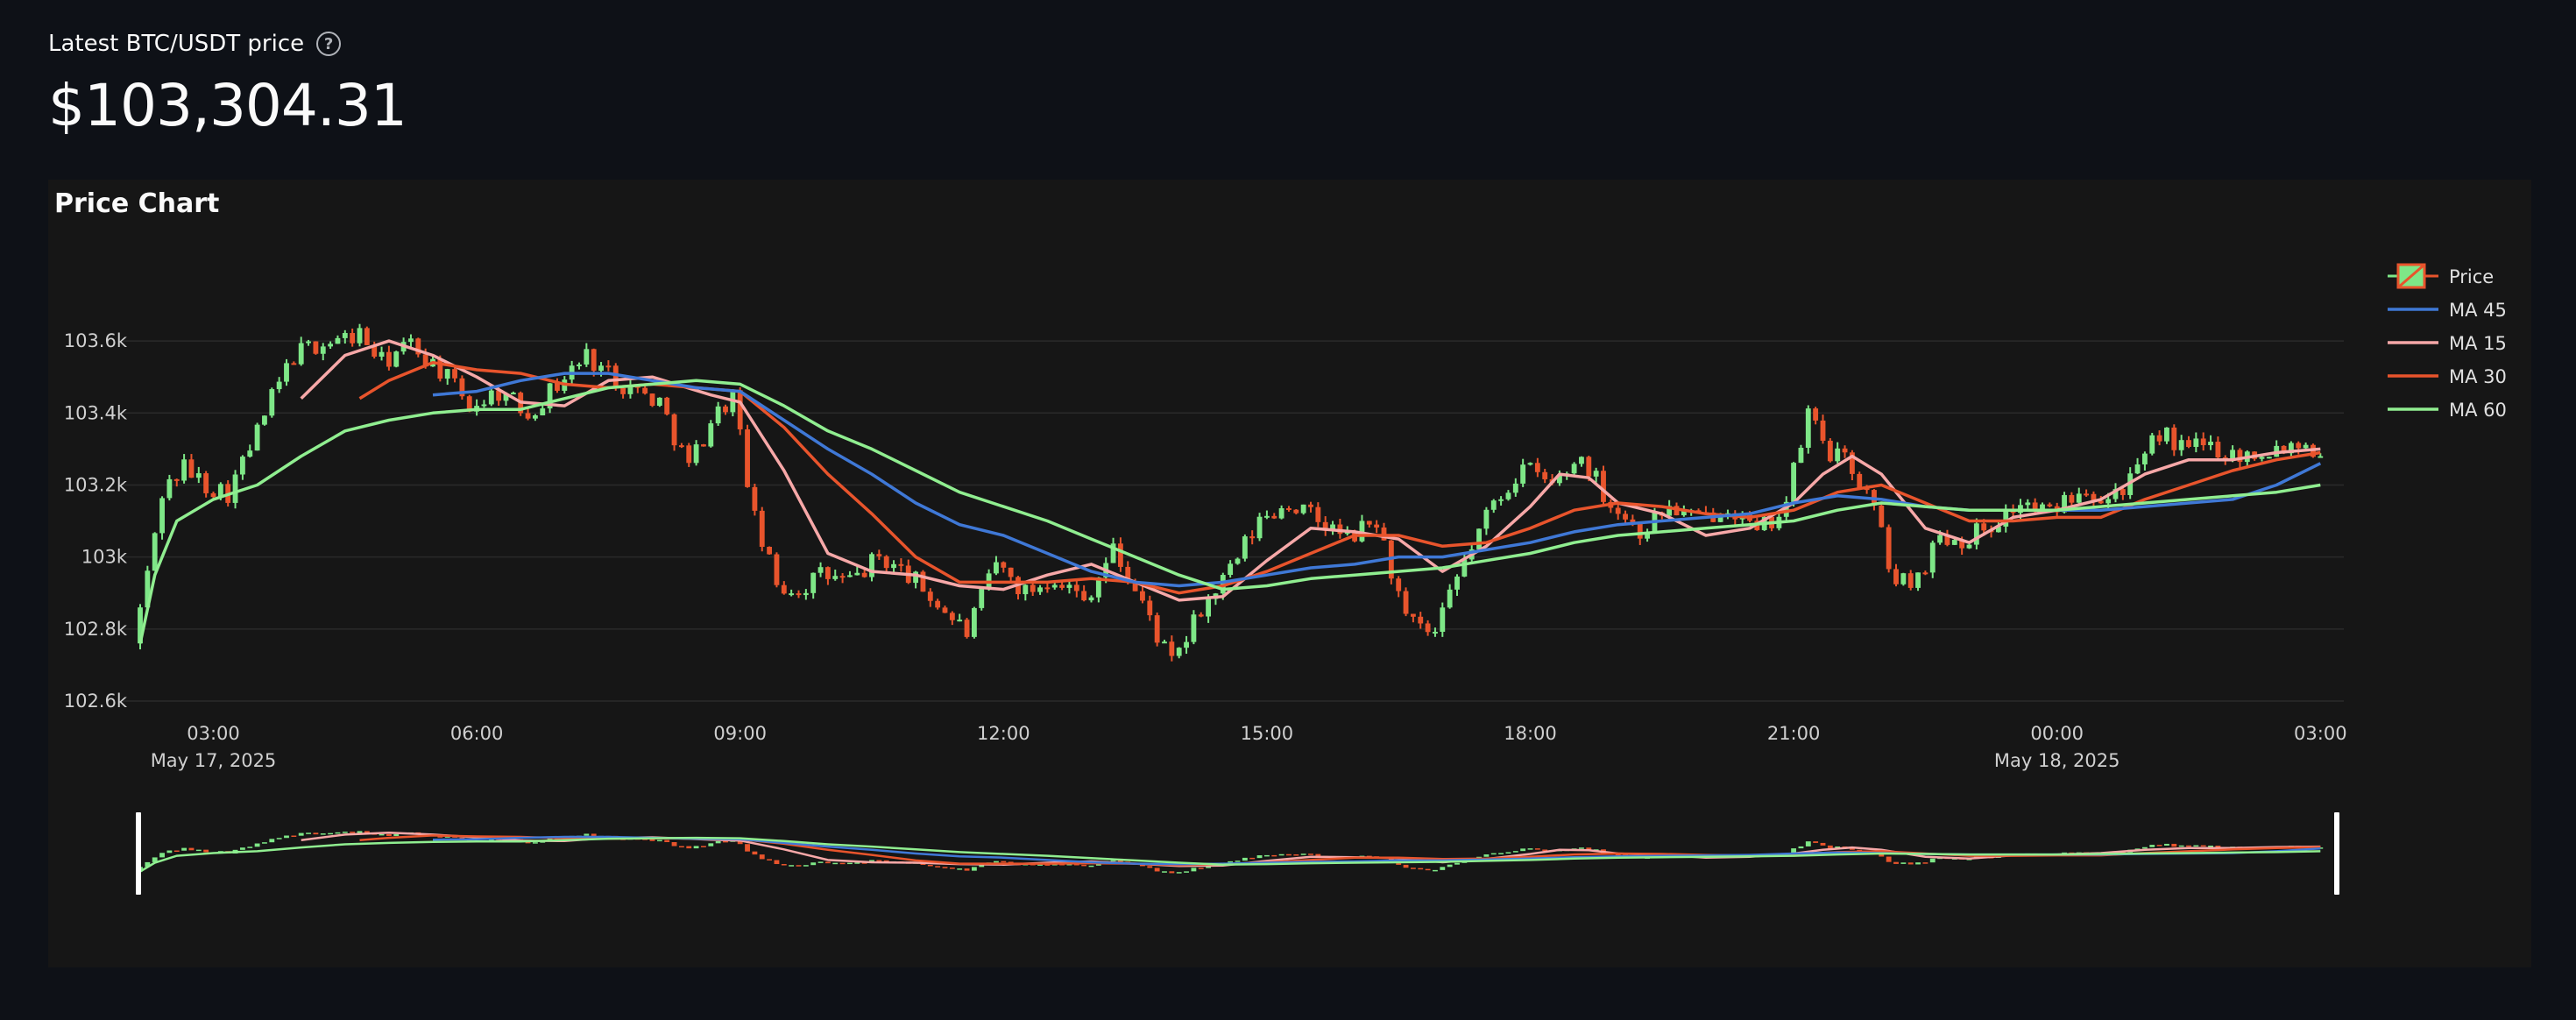 The height and width of the screenshot is (1020, 2576). Describe the element at coordinates (2057, 733) in the screenshot. I see `x-tick-label: 00:00` at that location.